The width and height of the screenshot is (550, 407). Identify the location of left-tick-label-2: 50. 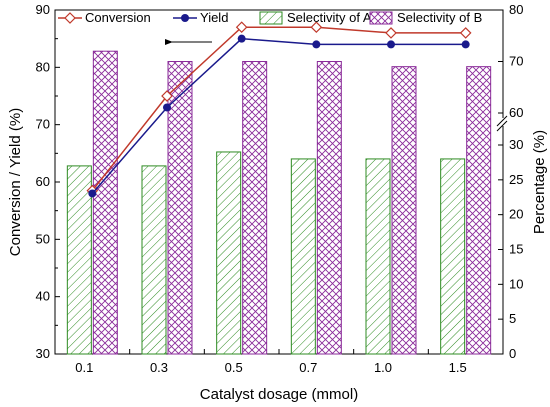
(43, 238).